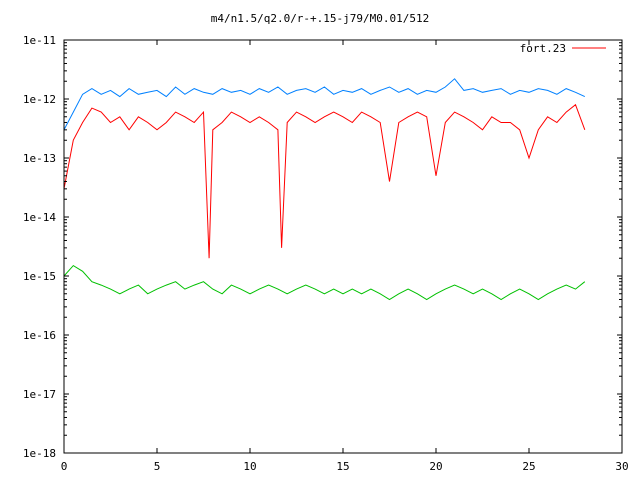 This screenshot has height=480, width=640. What do you see at coordinates (528, 466) in the screenshot?
I see `x-tick-label: 25` at bounding box center [528, 466].